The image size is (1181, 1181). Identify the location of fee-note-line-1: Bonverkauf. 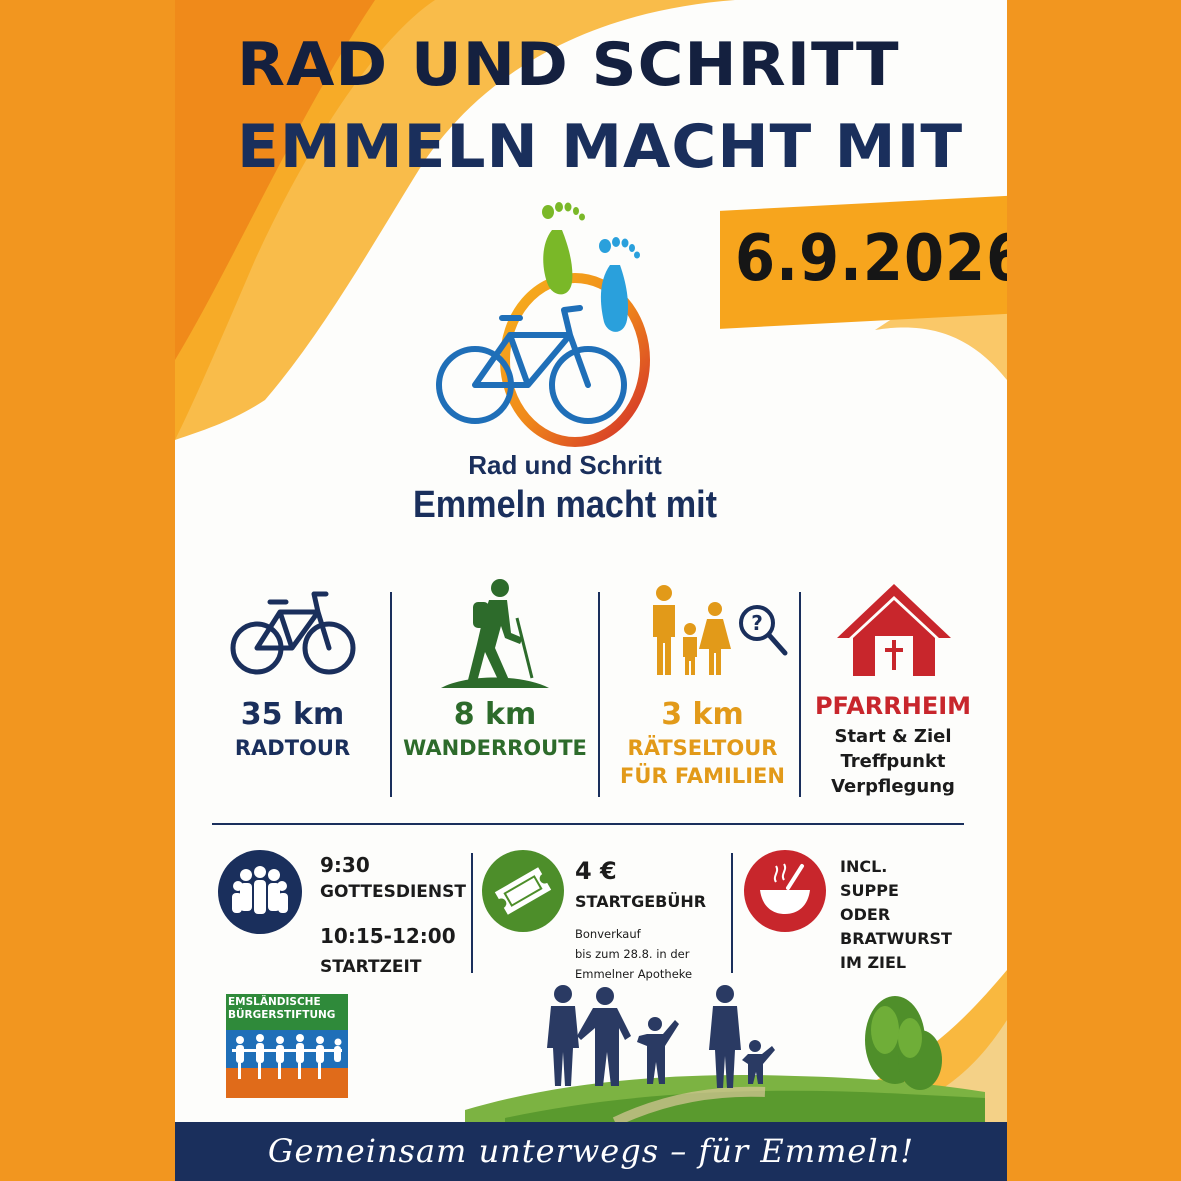
(608, 934).